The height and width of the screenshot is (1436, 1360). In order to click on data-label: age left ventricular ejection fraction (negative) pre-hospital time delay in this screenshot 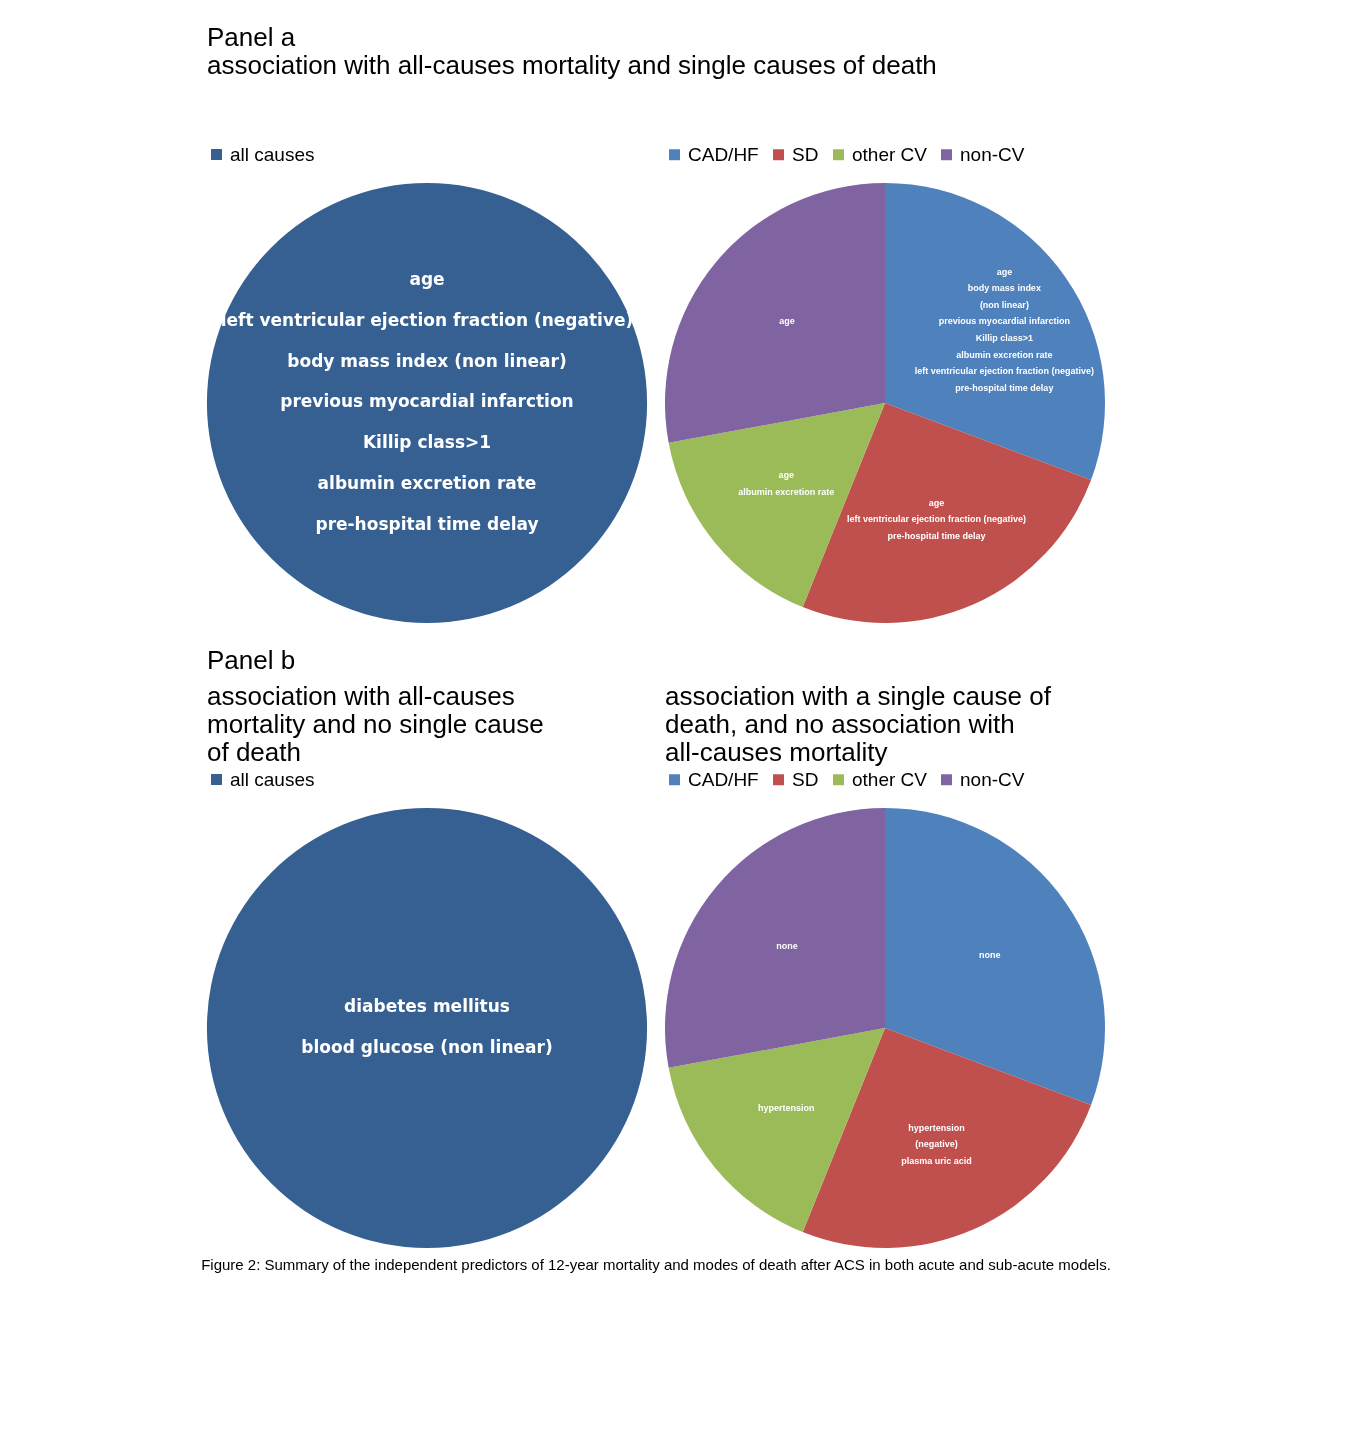, I will do `click(936, 519)`.